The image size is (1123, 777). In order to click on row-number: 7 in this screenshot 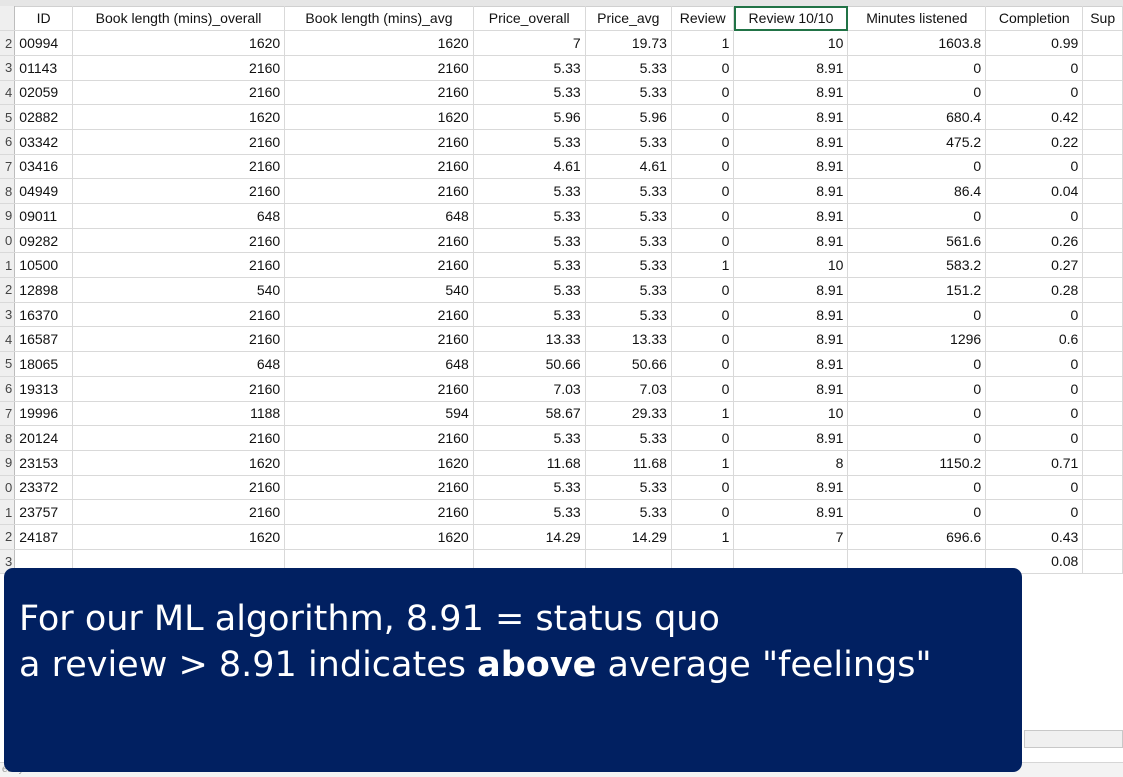, I will do `click(8, 414)`.